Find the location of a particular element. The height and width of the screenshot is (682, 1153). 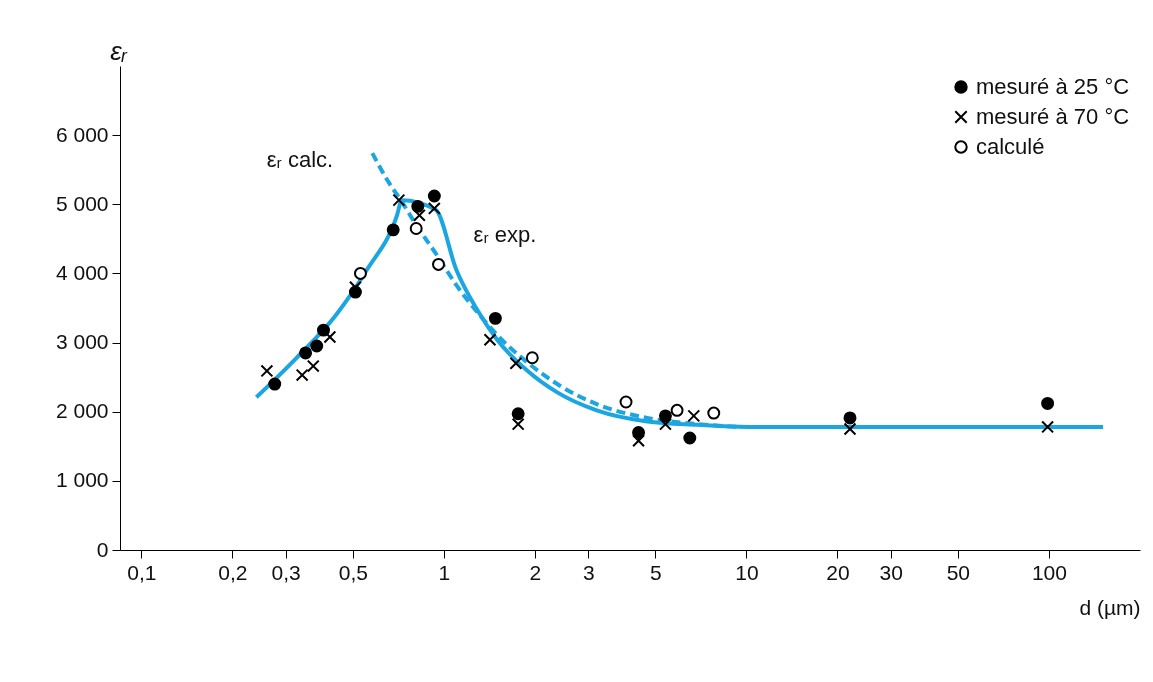

x-tick-label: 10 is located at coordinates (747, 572).